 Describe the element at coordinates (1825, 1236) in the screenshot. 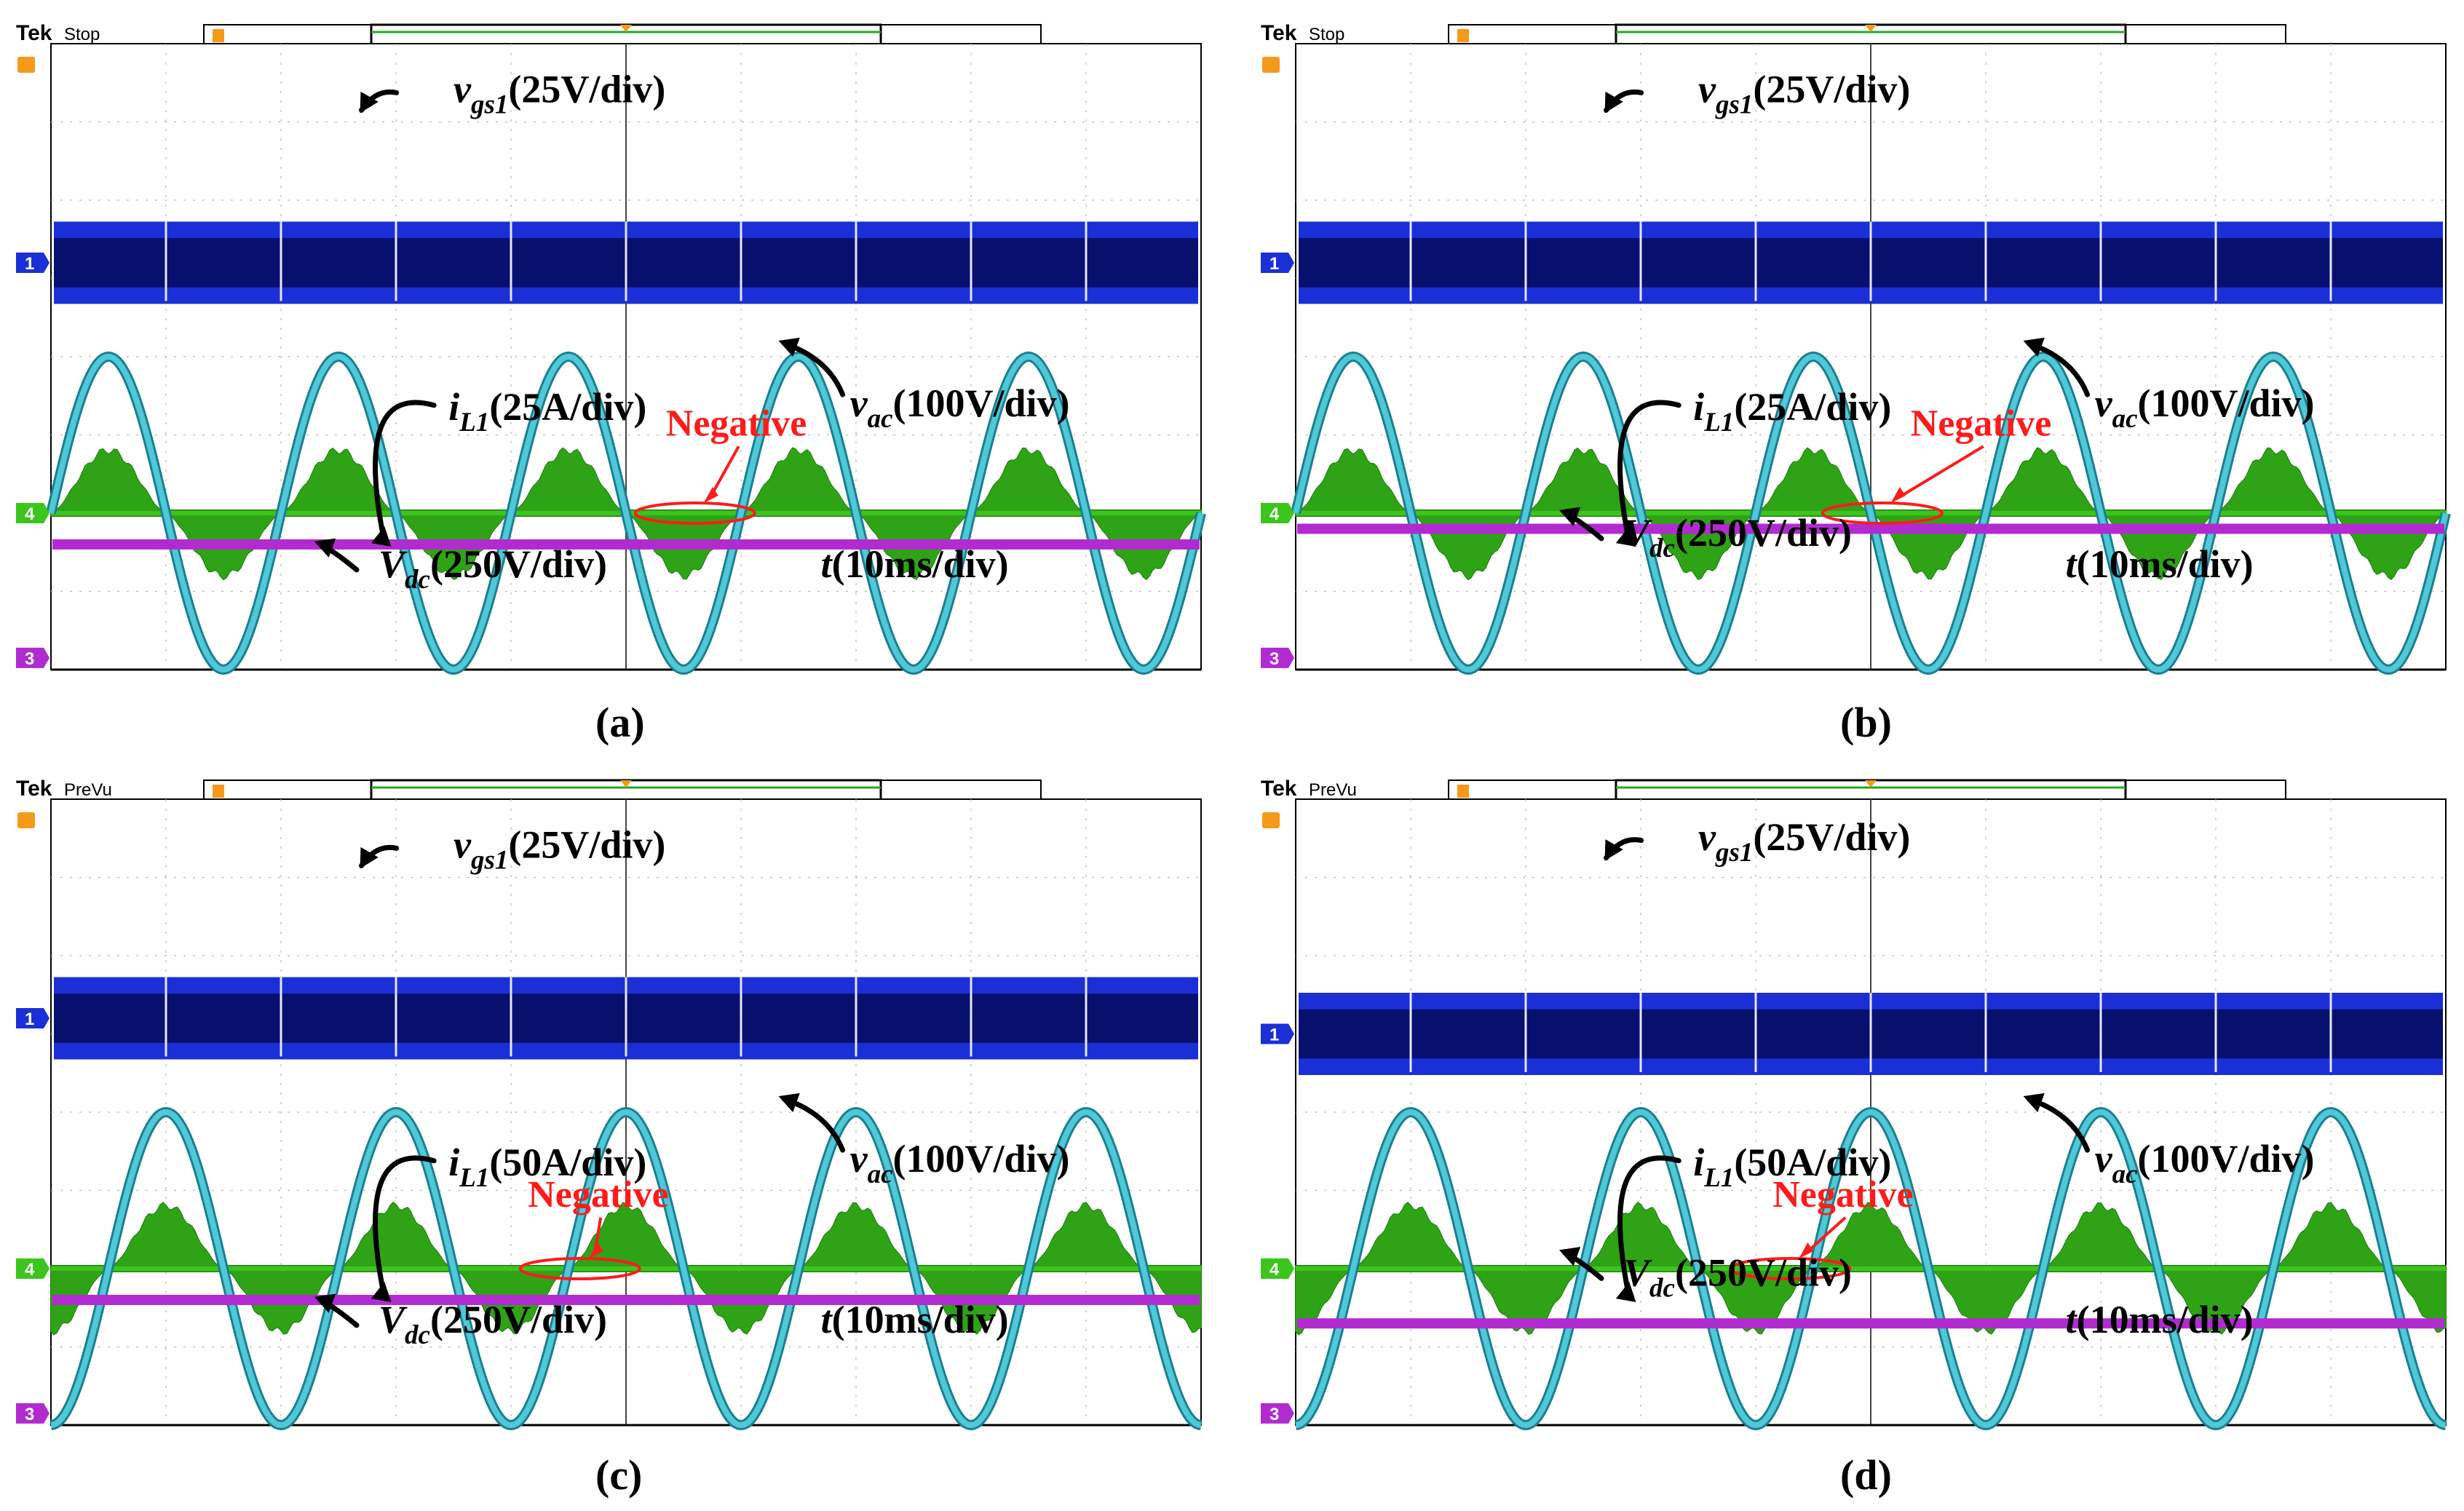

I see `negative-annotation-arrow` at that location.